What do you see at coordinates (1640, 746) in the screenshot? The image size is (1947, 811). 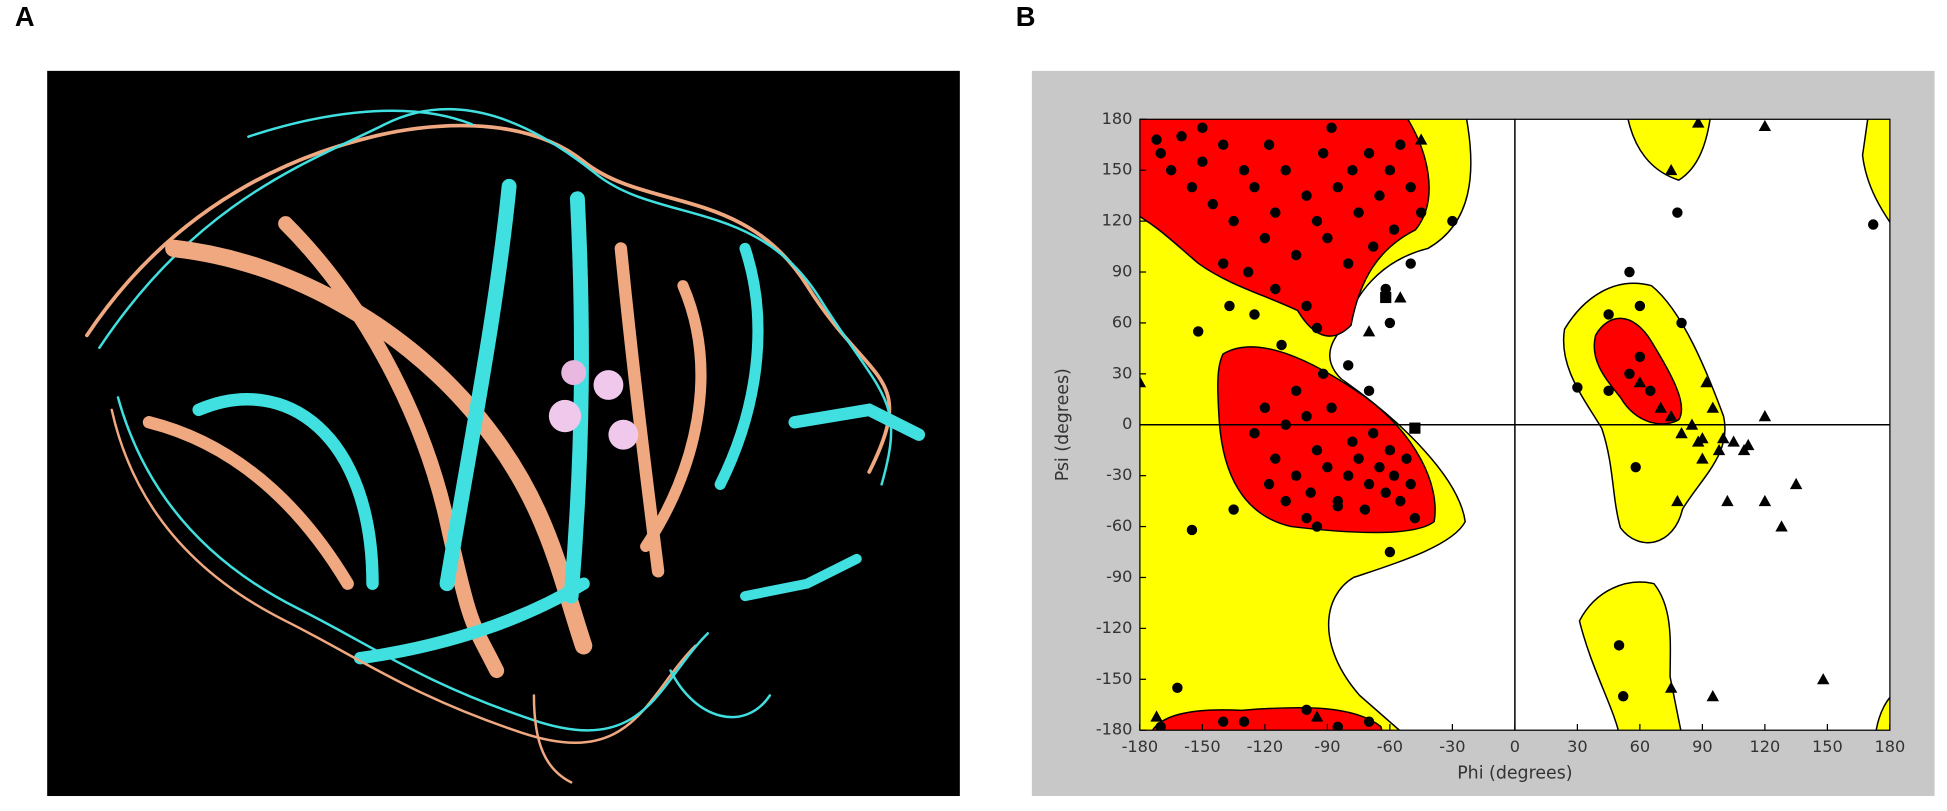 I see `x-tick-label: 60` at bounding box center [1640, 746].